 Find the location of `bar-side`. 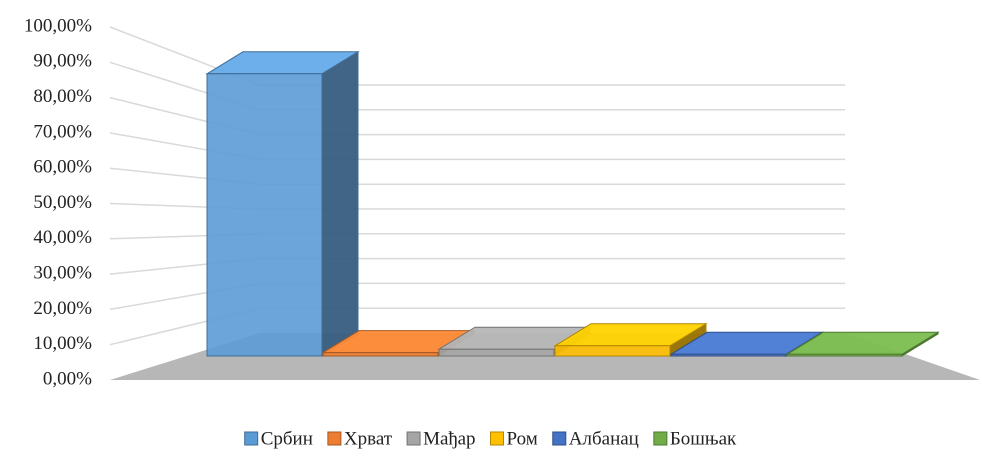

bar-side is located at coordinates (340, 203).